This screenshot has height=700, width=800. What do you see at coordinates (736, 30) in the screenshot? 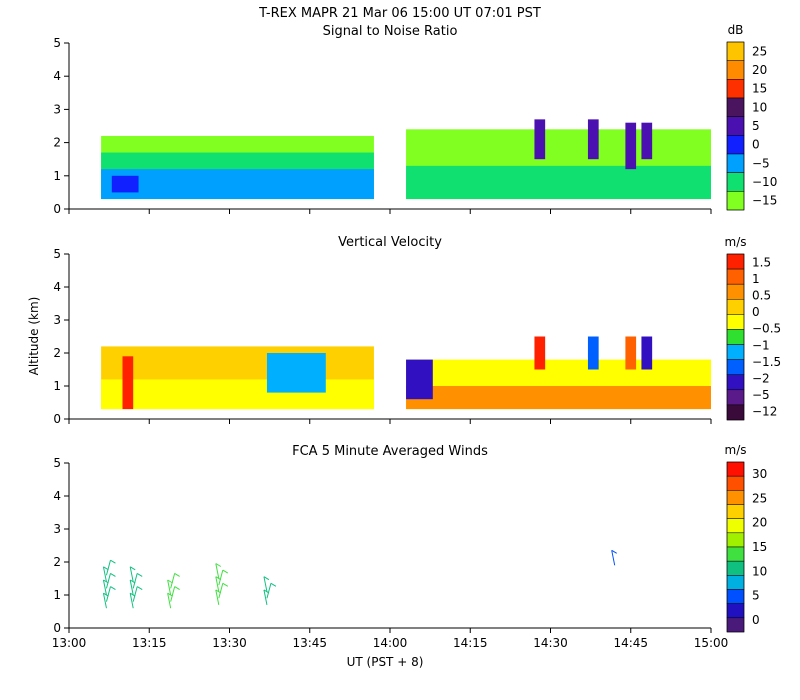
I see `colorbar-units: dB` at bounding box center [736, 30].